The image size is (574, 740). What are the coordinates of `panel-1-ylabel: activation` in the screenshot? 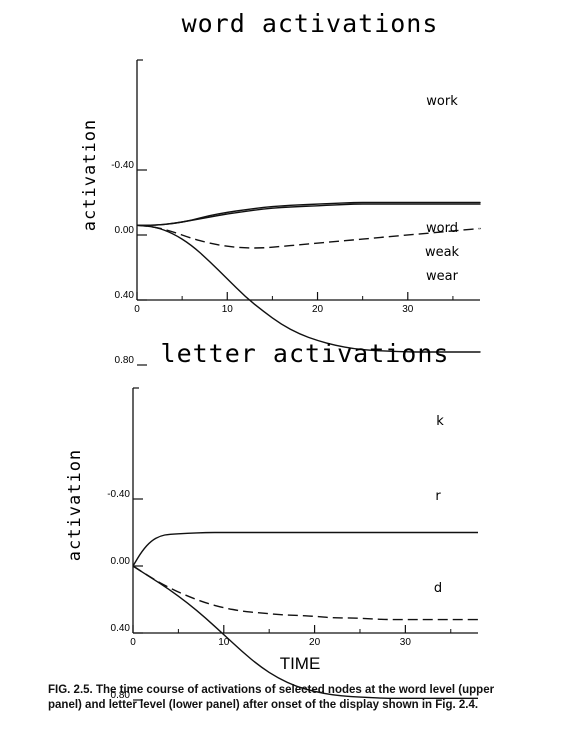 It's located at (90, 175).